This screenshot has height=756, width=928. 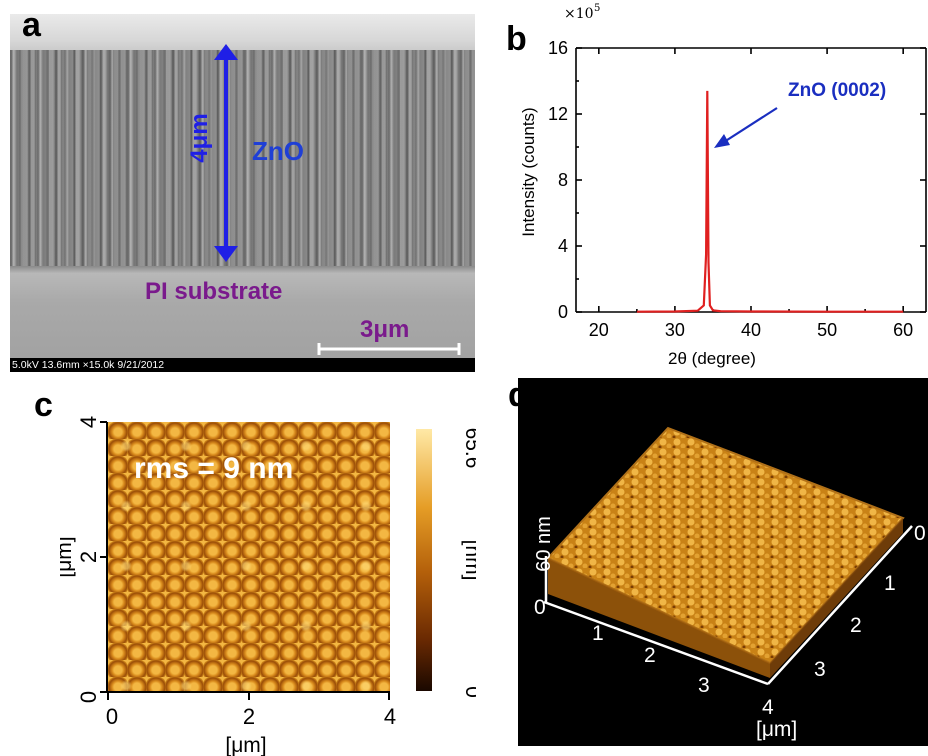 What do you see at coordinates (598, 633) in the screenshot?
I see `afm-3d-front-tick-1: 1` at bounding box center [598, 633].